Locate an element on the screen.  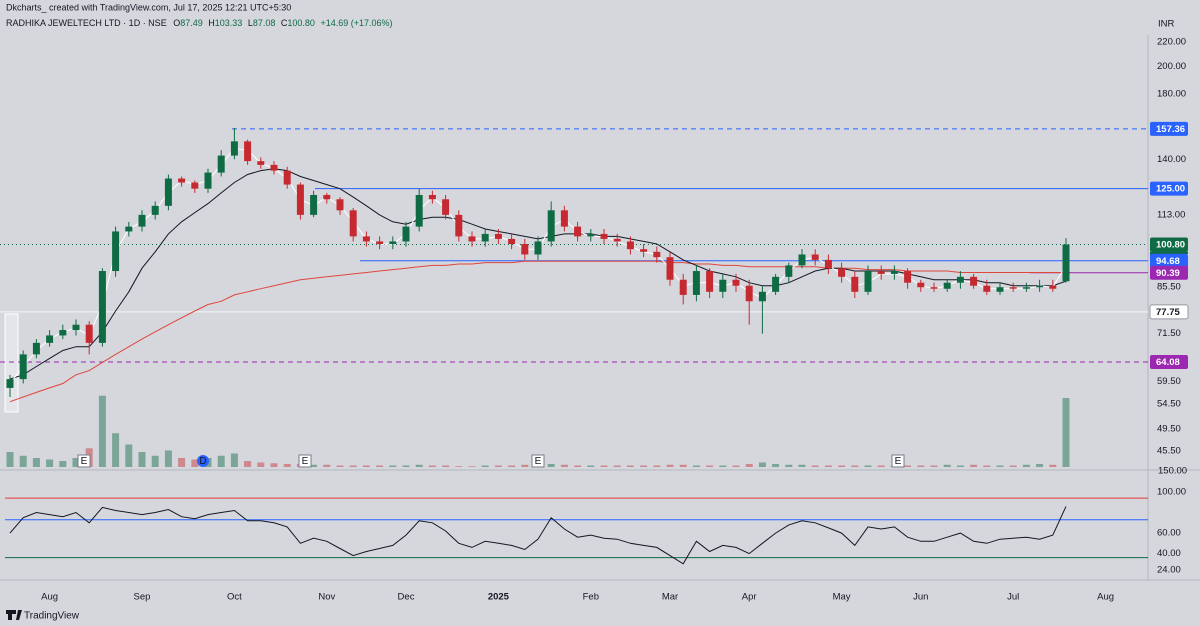
x-tick-label: Aug is located at coordinates (1105, 597).